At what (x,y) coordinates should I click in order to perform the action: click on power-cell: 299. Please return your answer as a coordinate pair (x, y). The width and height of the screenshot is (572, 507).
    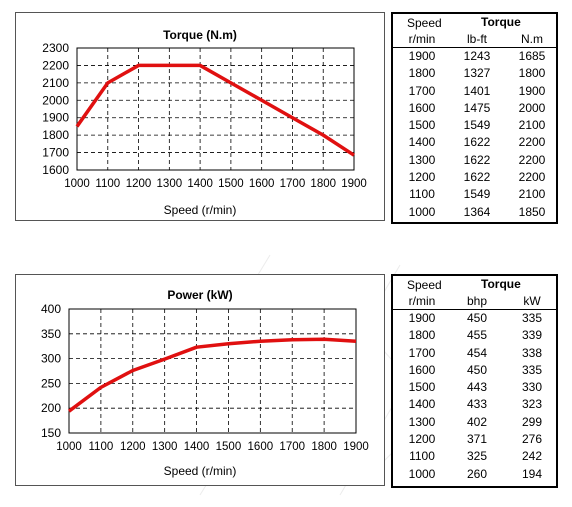
    Looking at the image, I should click on (532, 421).